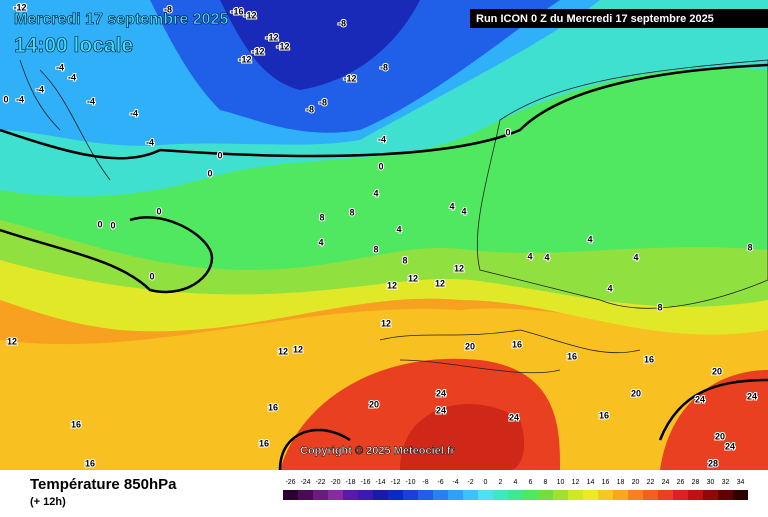 The height and width of the screenshot is (517, 768). What do you see at coordinates (290, 482) in the screenshot?
I see `colorbar-label: -26` at bounding box center [290, 482].